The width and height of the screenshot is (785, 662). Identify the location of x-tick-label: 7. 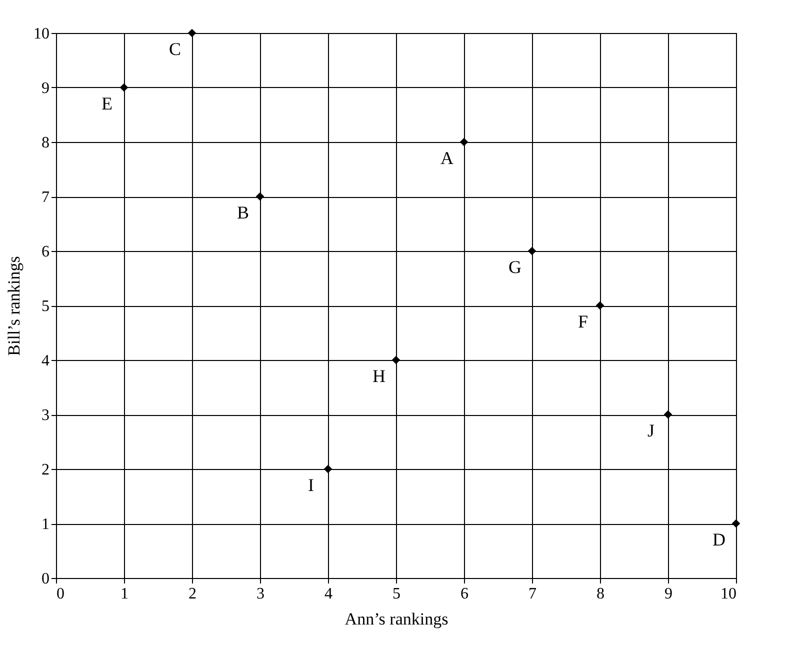
(532, 594).